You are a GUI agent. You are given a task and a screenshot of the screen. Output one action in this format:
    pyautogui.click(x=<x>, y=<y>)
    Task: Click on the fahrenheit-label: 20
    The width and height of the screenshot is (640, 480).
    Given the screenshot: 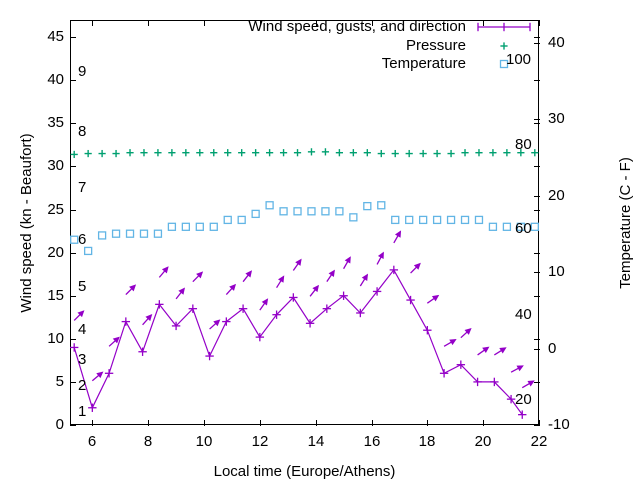 What is the action you would take?
    pyautogui.click(x=523, y=399)
    